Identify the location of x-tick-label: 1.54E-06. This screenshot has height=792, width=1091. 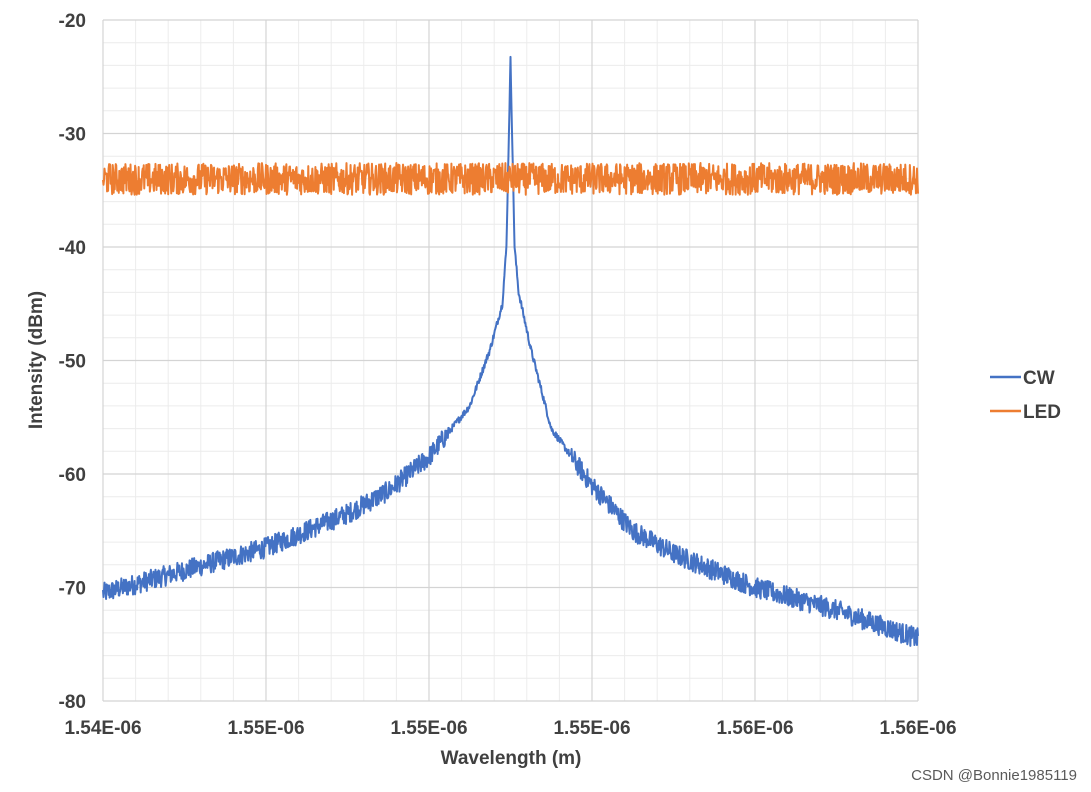
(102, 728).